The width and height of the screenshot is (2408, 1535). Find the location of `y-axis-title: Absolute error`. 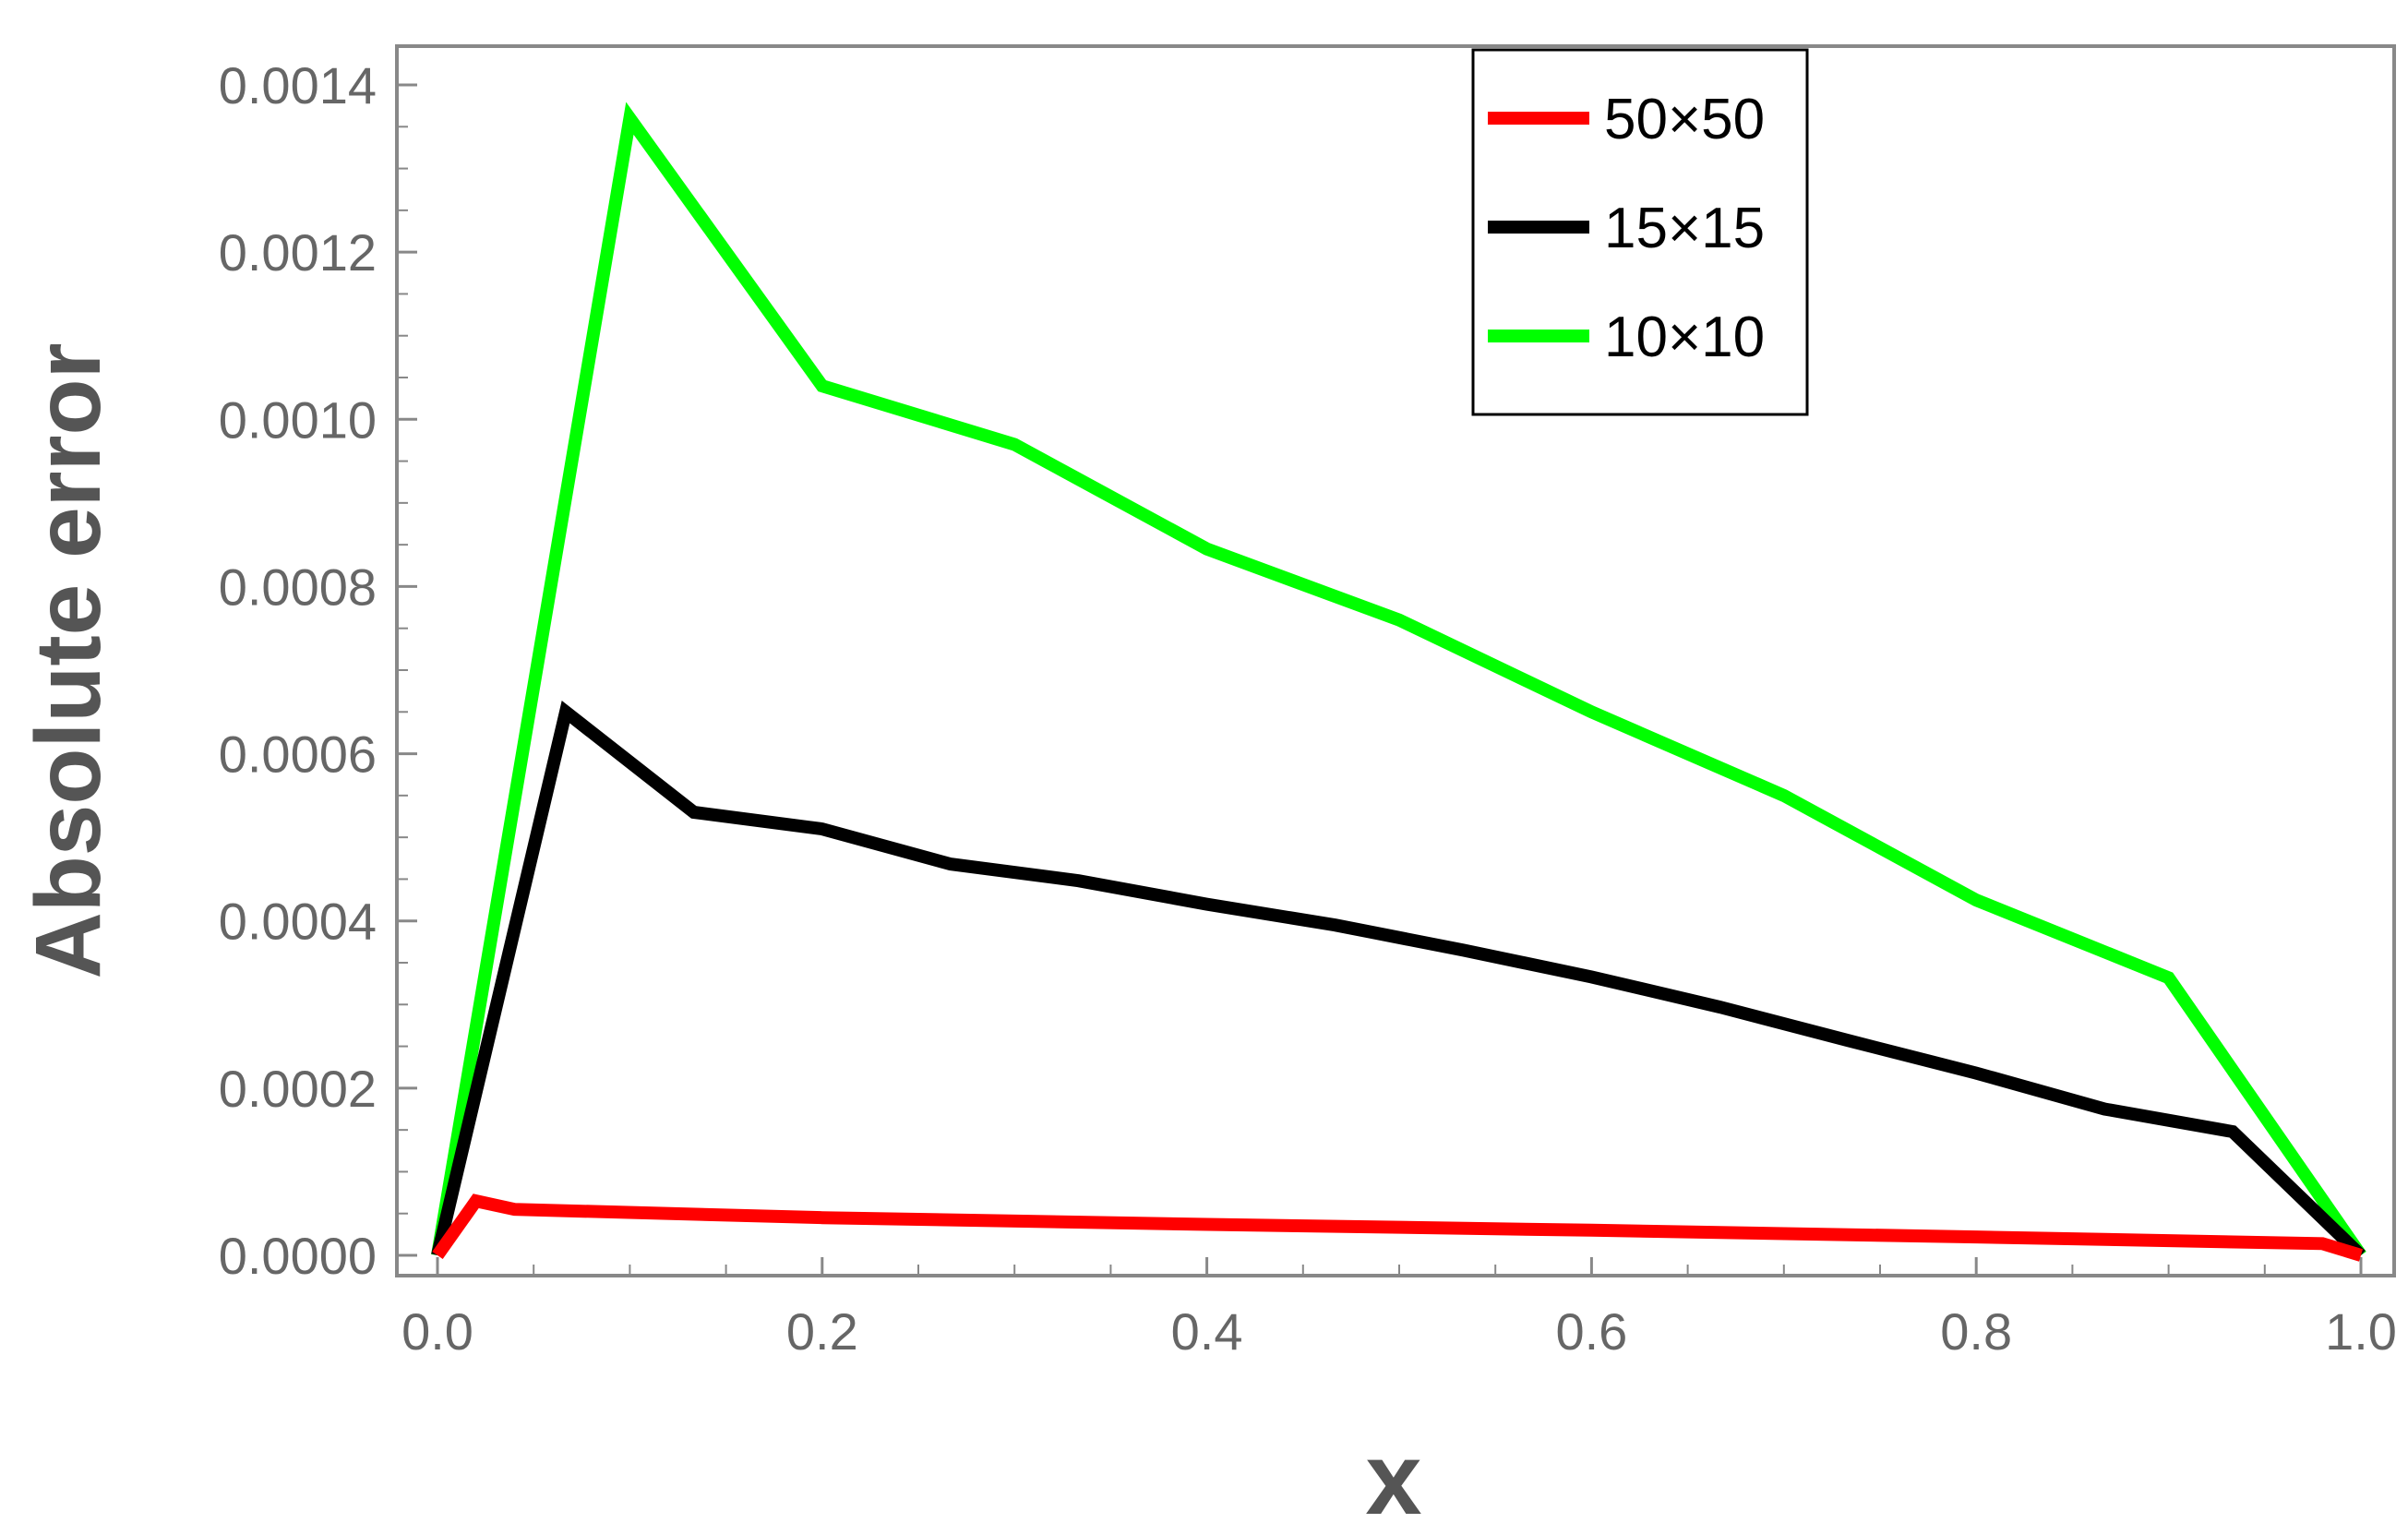

y-axis-title: Absolute error is located at coordinates (68, 660).